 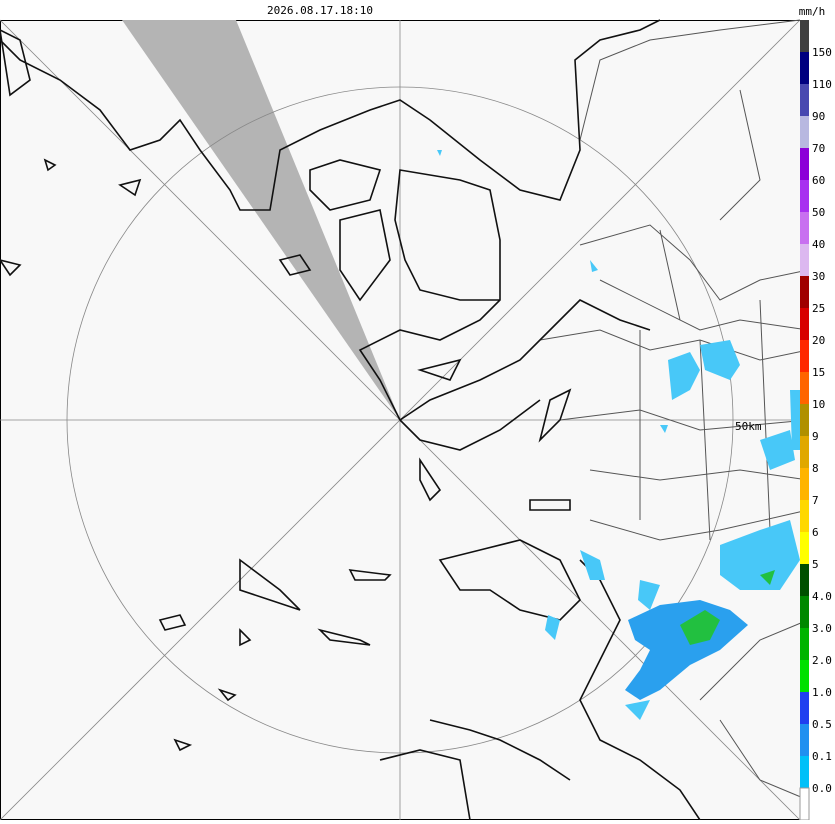 I want to click on legend-label: 10, so click(x=818, y=404).